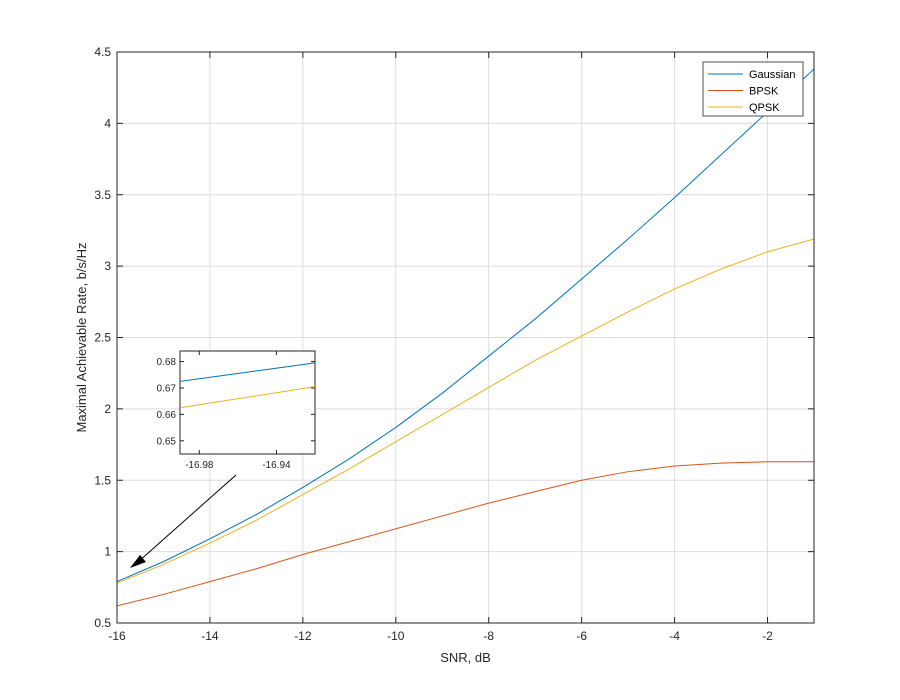  Describe the element at coordinates (772, 75) in the screenshot. I see `legend-label-gaussian: Gaussian` at that location.